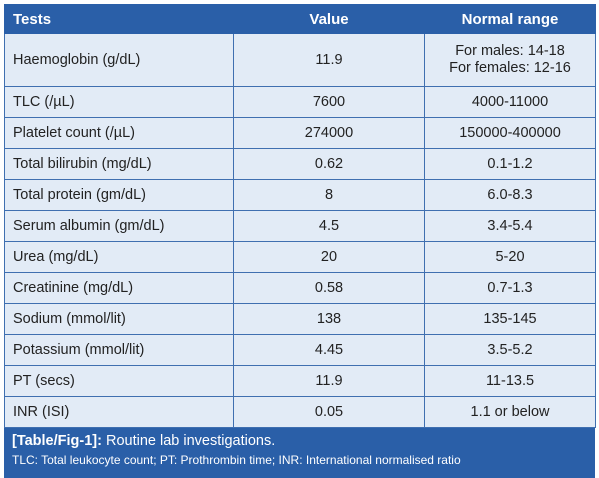 The image size is (599, 478). Describe the element at coordinates (329, 226) in the screenshot. I see `table-cell: 4.5` at that location.